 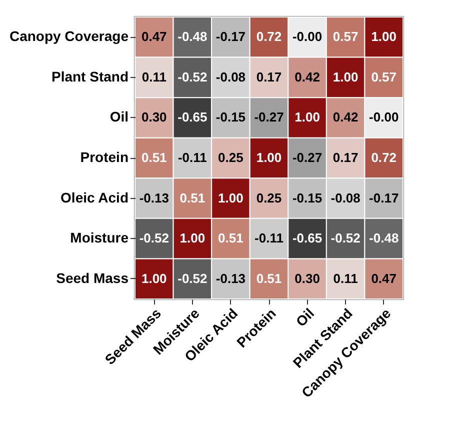 What do you see at coordinates (104, 157) in the screenshot?
I see `y-tick-label: Protein` at bounding box center [104, 157].